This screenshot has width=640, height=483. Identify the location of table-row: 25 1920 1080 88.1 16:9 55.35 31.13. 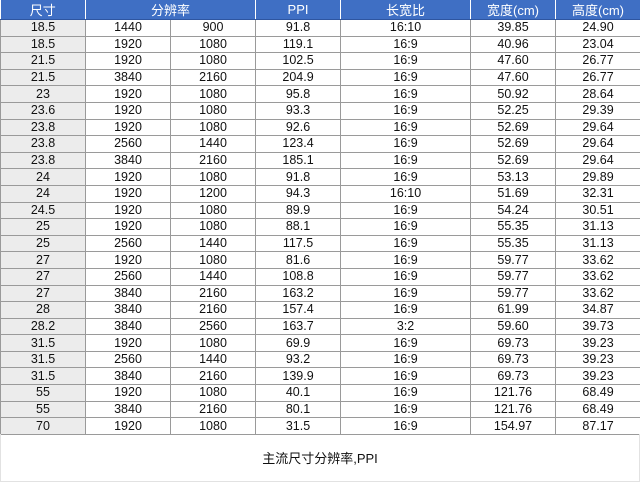
(320, 227).